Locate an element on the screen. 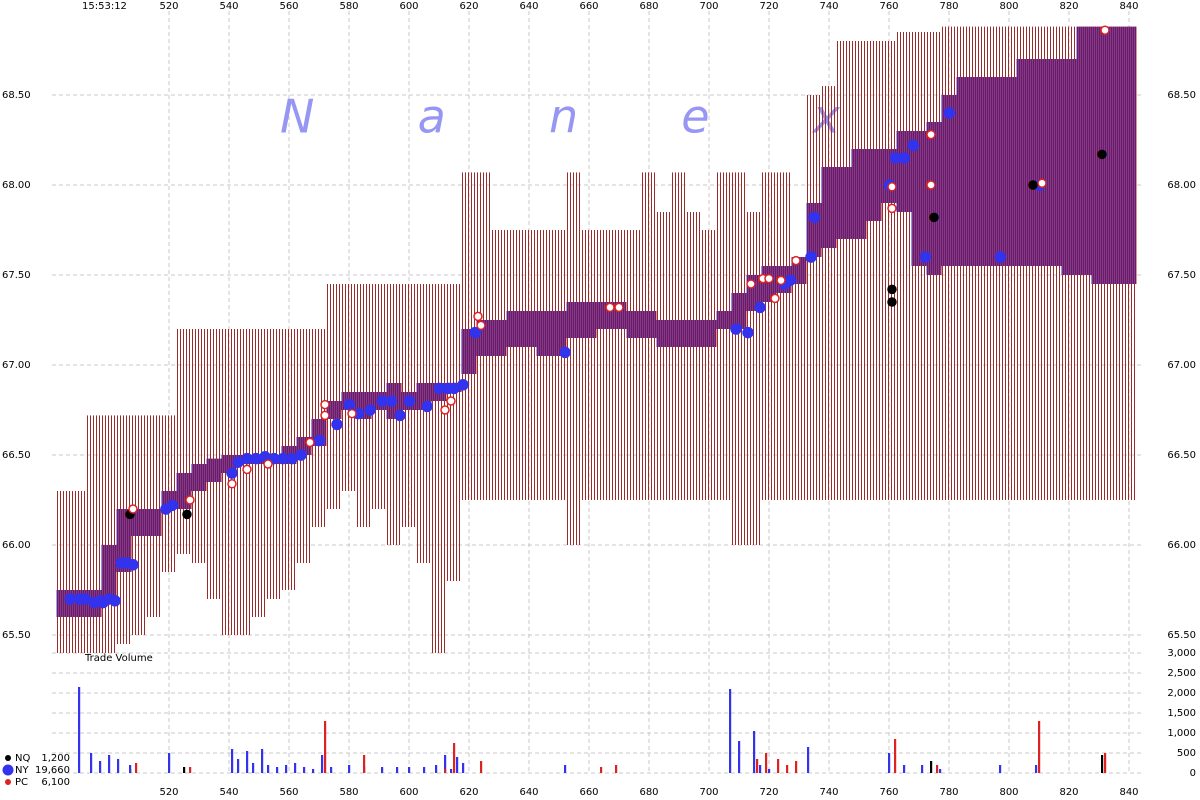 This screenshot has height=800, width=1200. x-tick-label: 520 is located at coordinates (168, 792).